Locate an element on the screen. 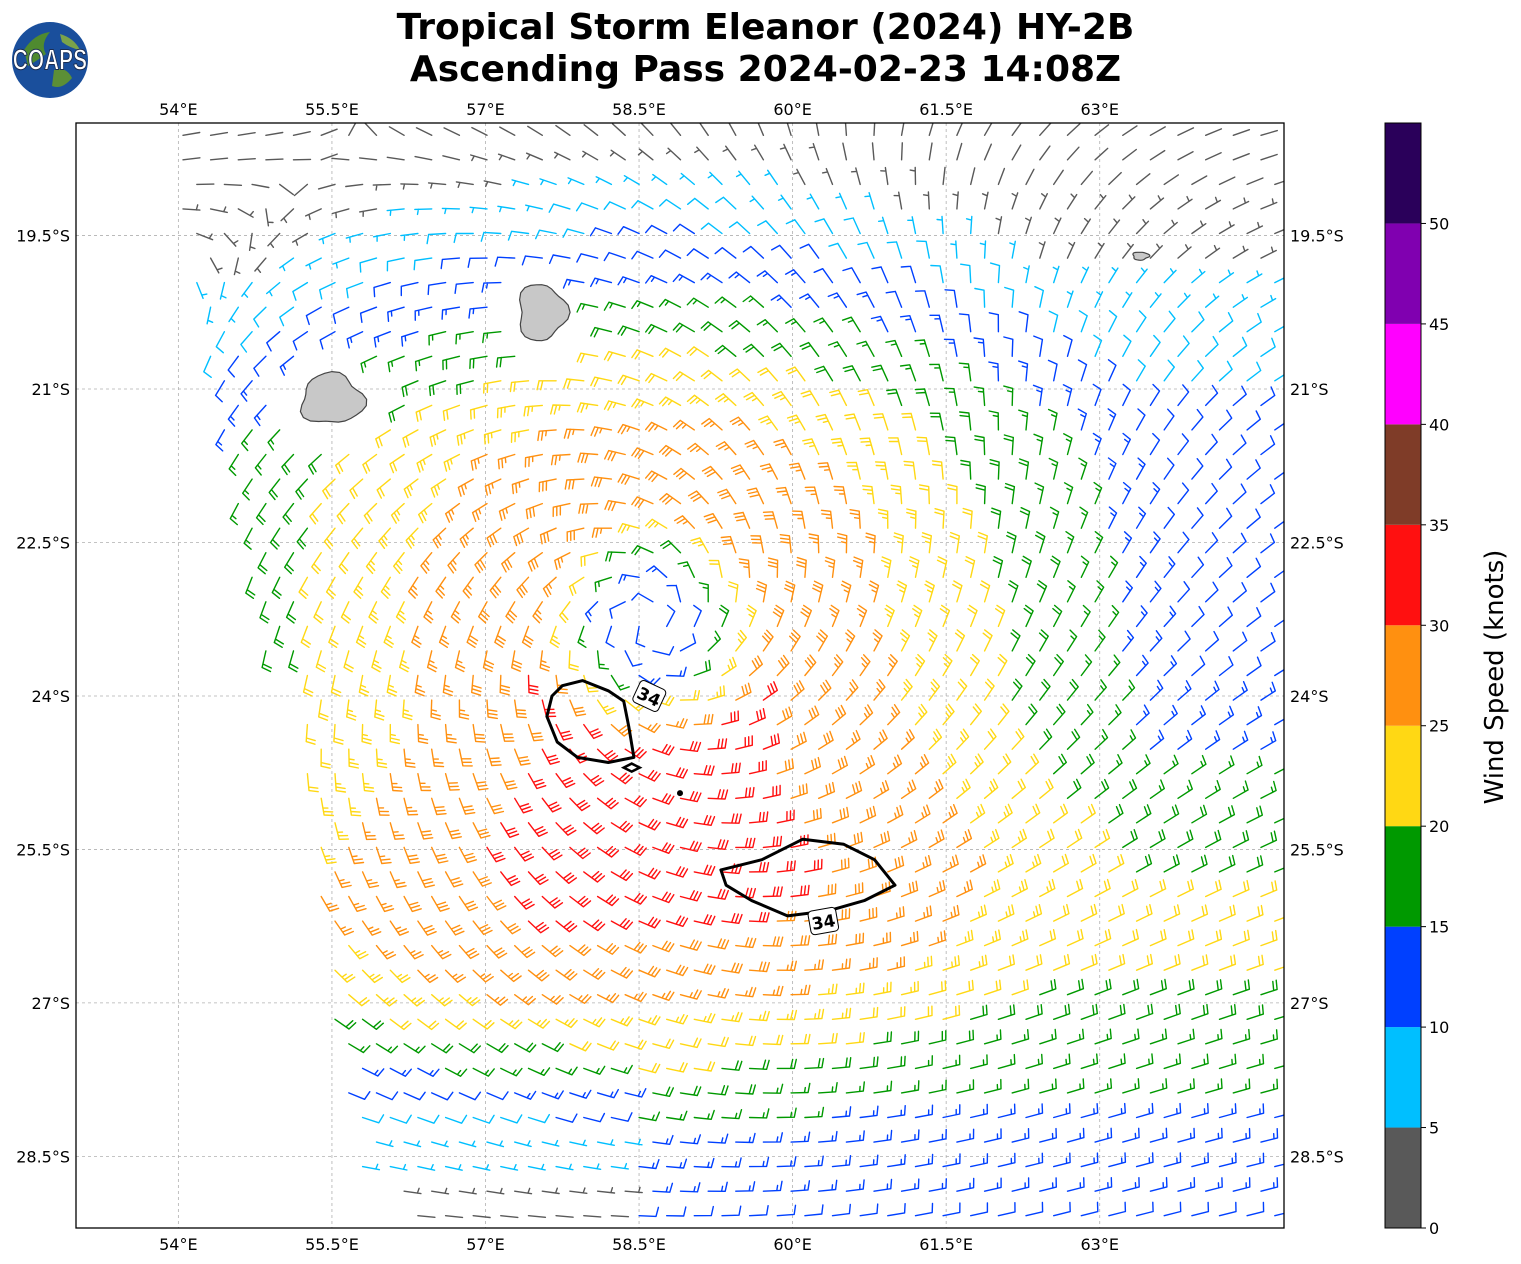  x-tick-label: 57°E is located at coordinates (485, 1244).